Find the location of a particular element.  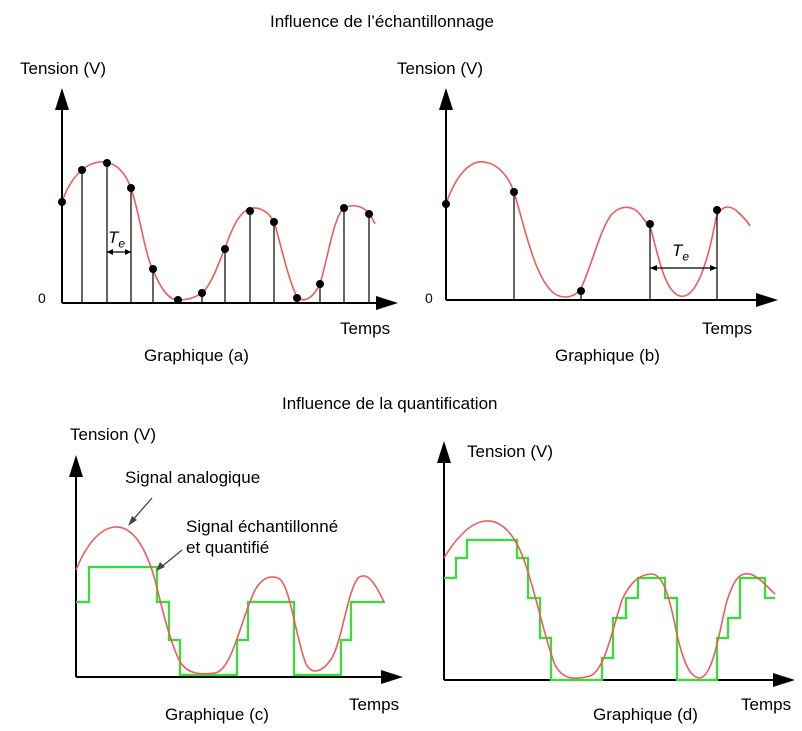

graph-a-sample-stems is located at coordinates (215, 233).